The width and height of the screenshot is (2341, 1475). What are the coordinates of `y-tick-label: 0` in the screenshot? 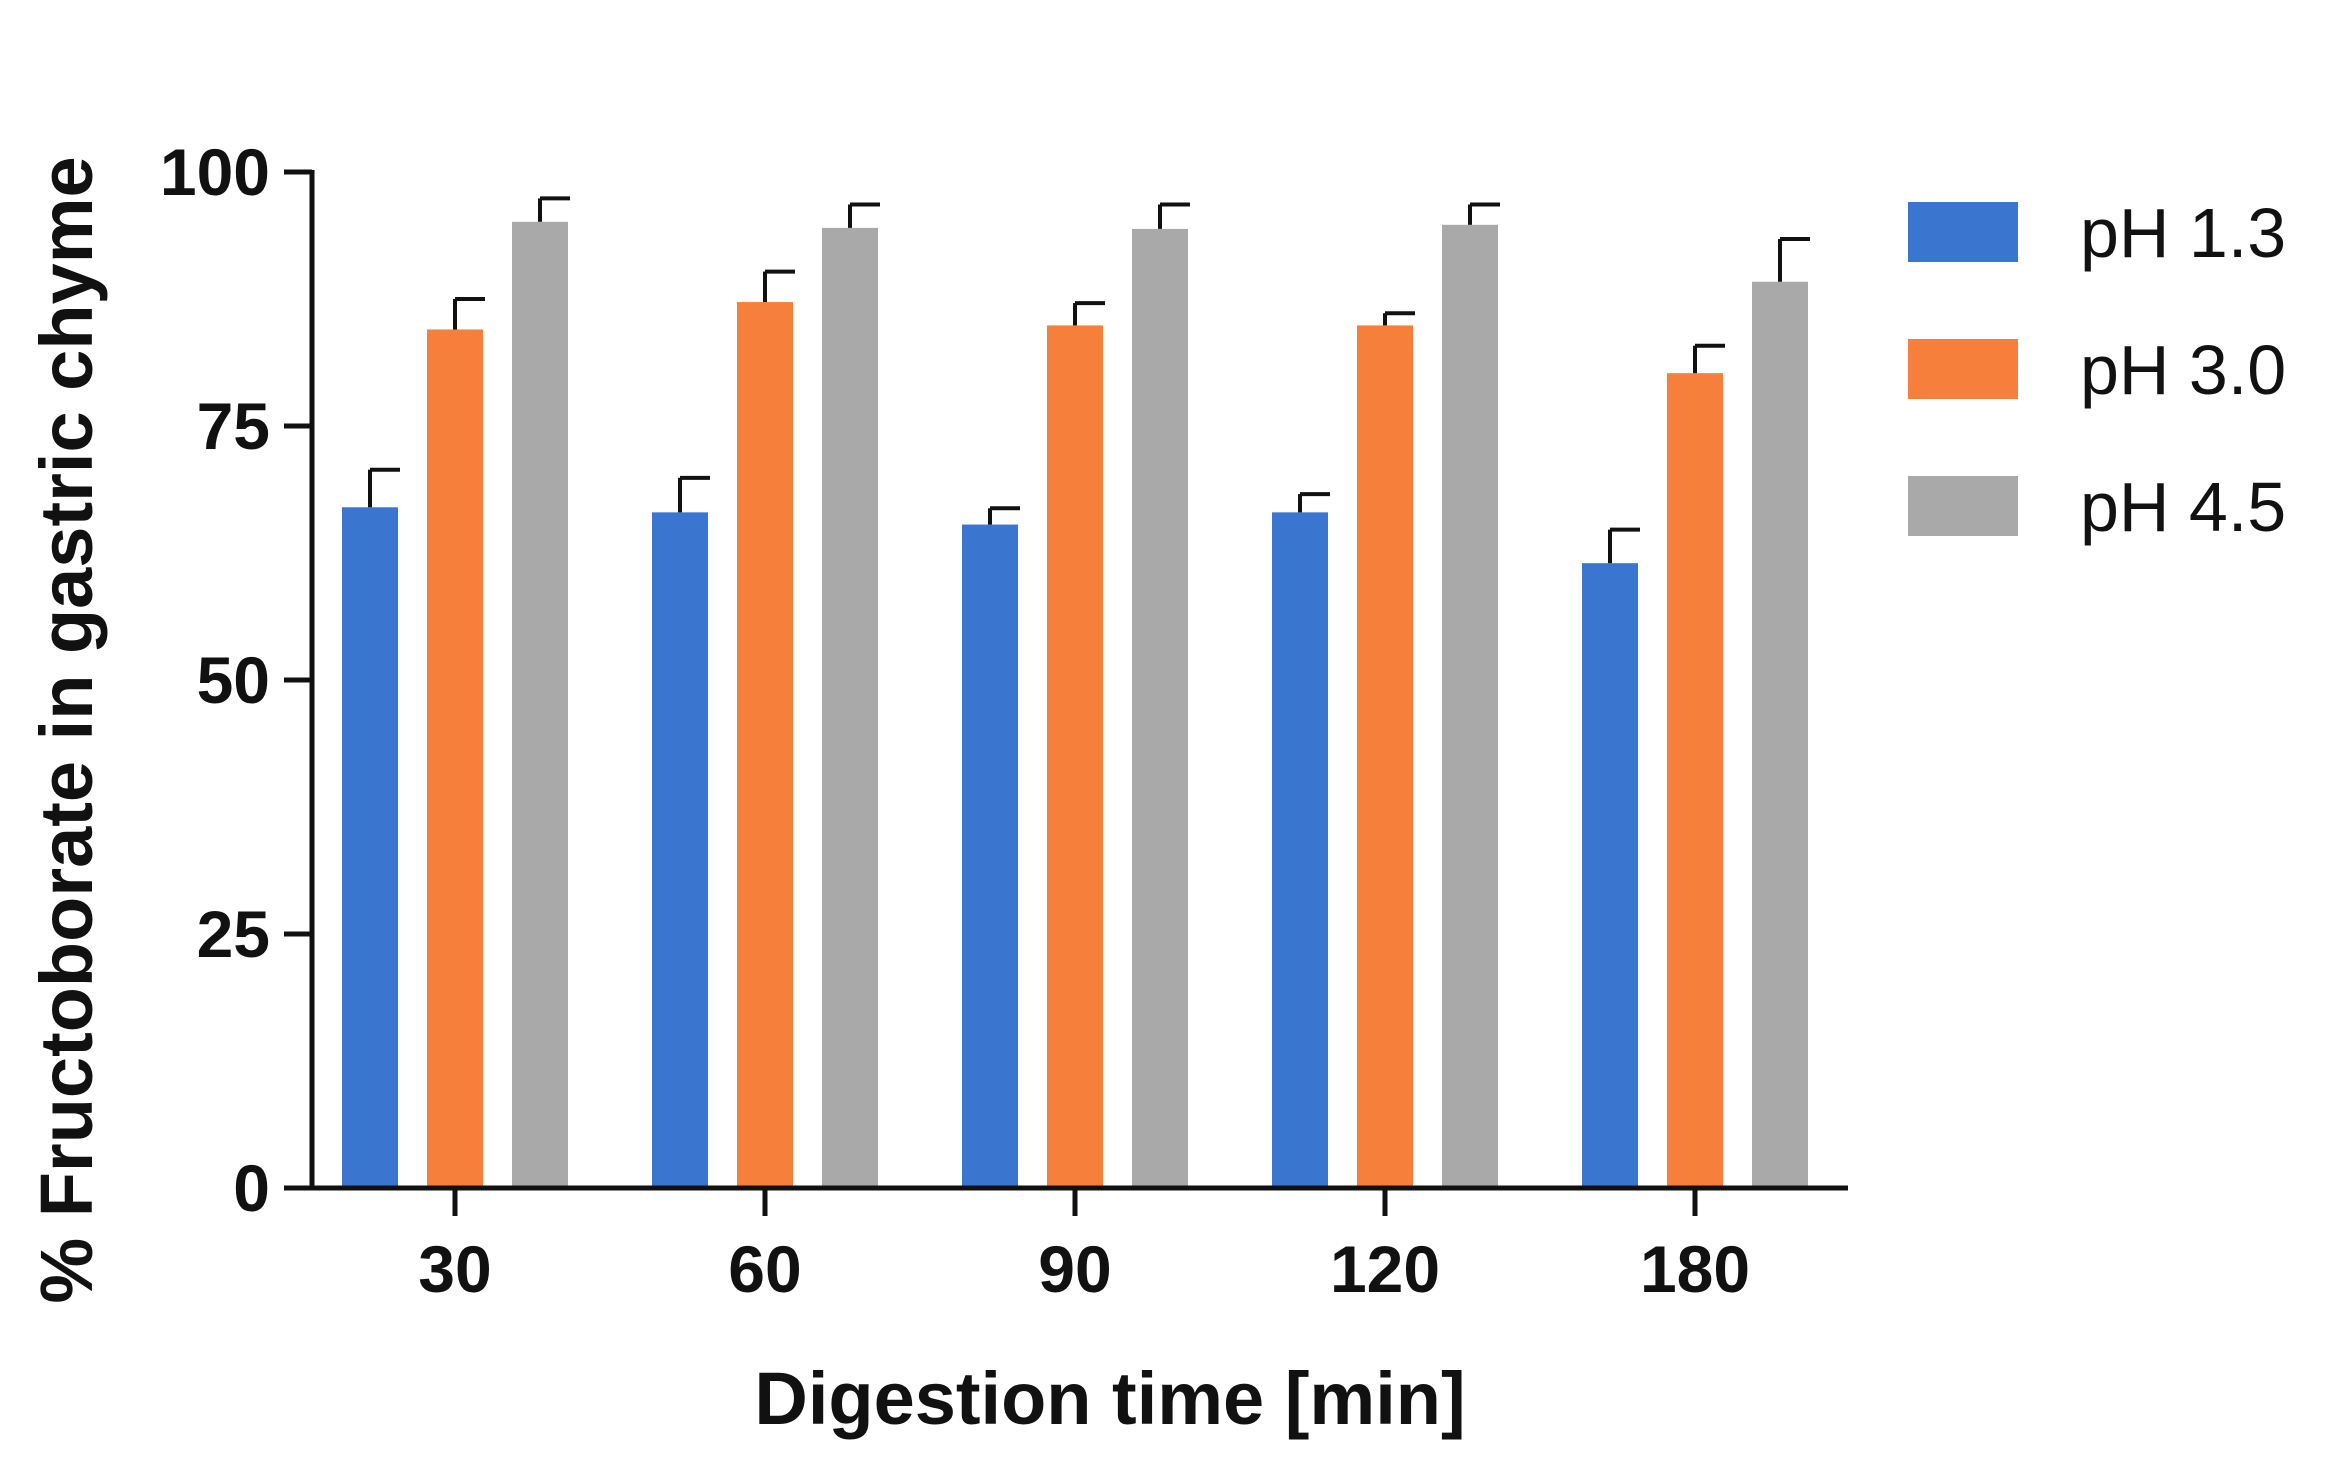 It's located at (251, 1188).